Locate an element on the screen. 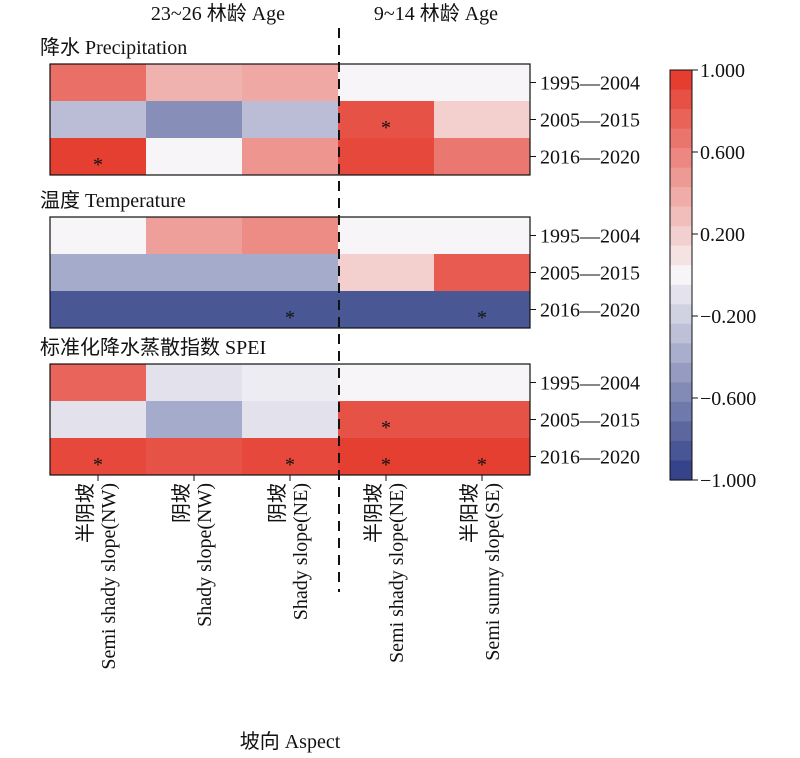 This screenshot has width=800, height=758. colorbar-tick-label: −0.600 is located at coordinates (728, 399).